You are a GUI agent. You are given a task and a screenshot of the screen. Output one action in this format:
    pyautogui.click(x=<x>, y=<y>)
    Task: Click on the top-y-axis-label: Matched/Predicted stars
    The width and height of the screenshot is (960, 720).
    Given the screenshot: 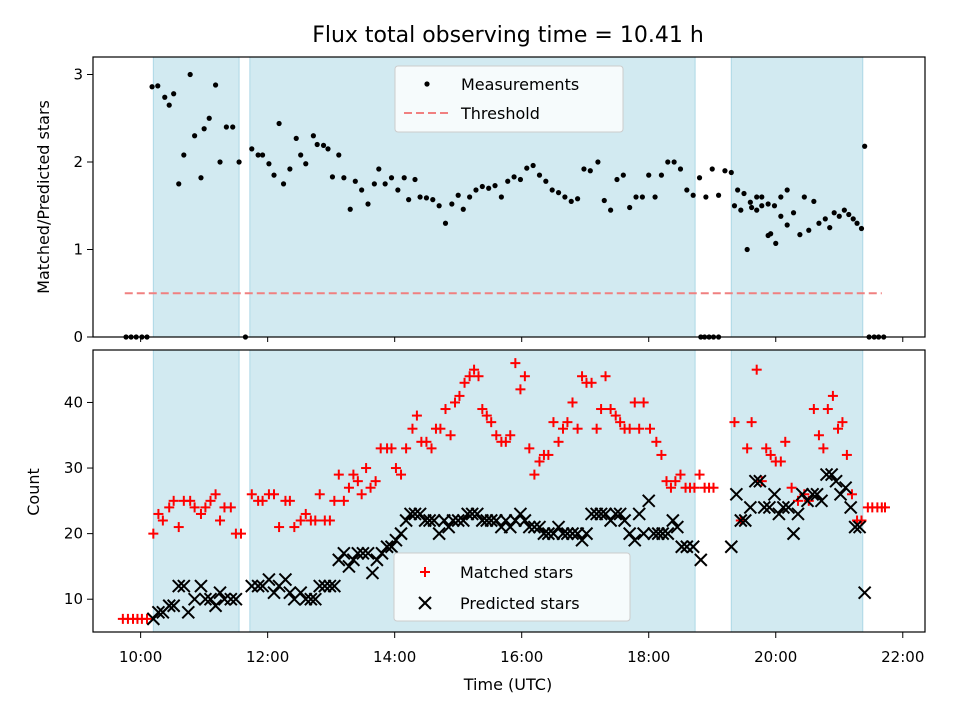 What is the action you would take?
    pyautogui.click(x=43, y=197)
    